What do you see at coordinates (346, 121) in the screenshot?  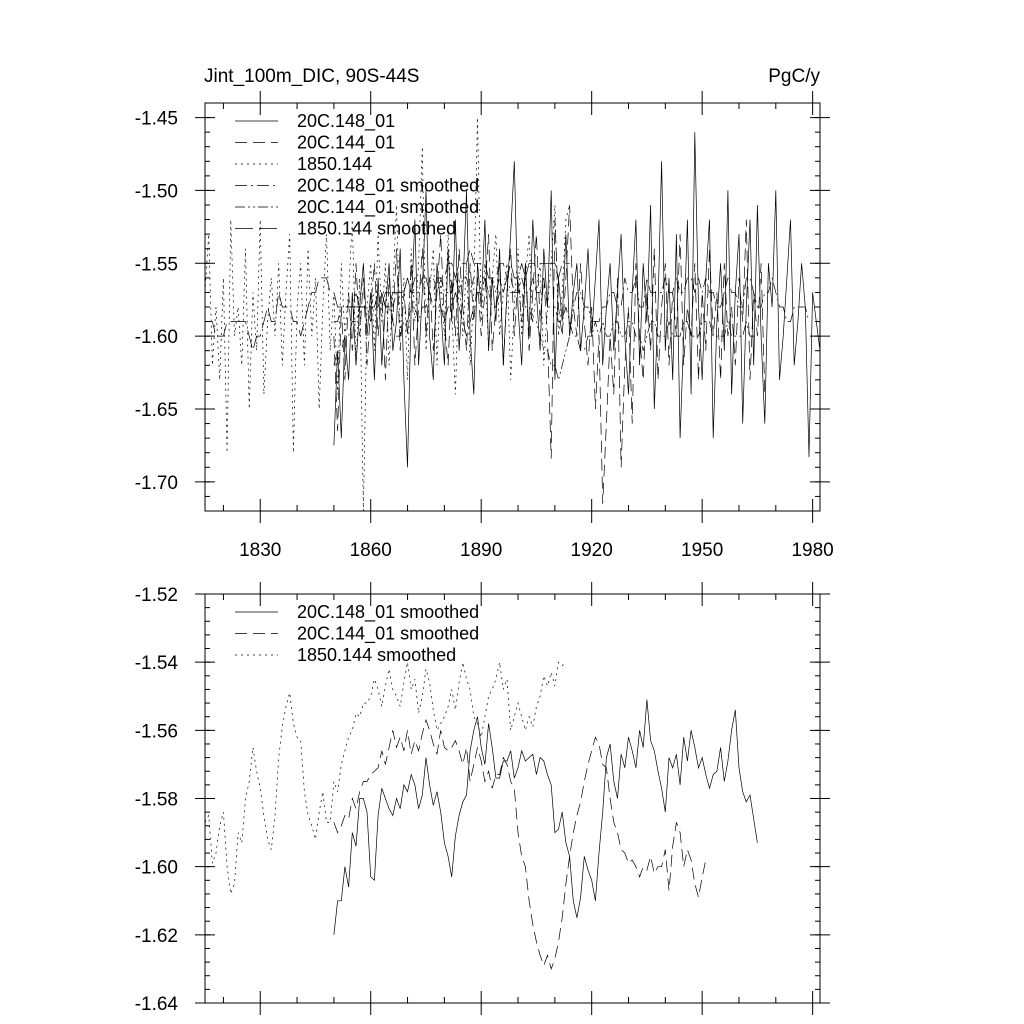 I see `legend-label: 20C.148_01` at bounding box center [346, 121].